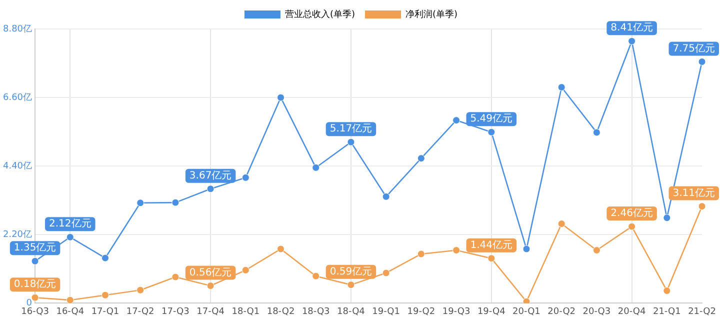  Describe the element at coordinates (386, 311) in the screenshot. I see `x-tick-label: 19-Q1` at that location.